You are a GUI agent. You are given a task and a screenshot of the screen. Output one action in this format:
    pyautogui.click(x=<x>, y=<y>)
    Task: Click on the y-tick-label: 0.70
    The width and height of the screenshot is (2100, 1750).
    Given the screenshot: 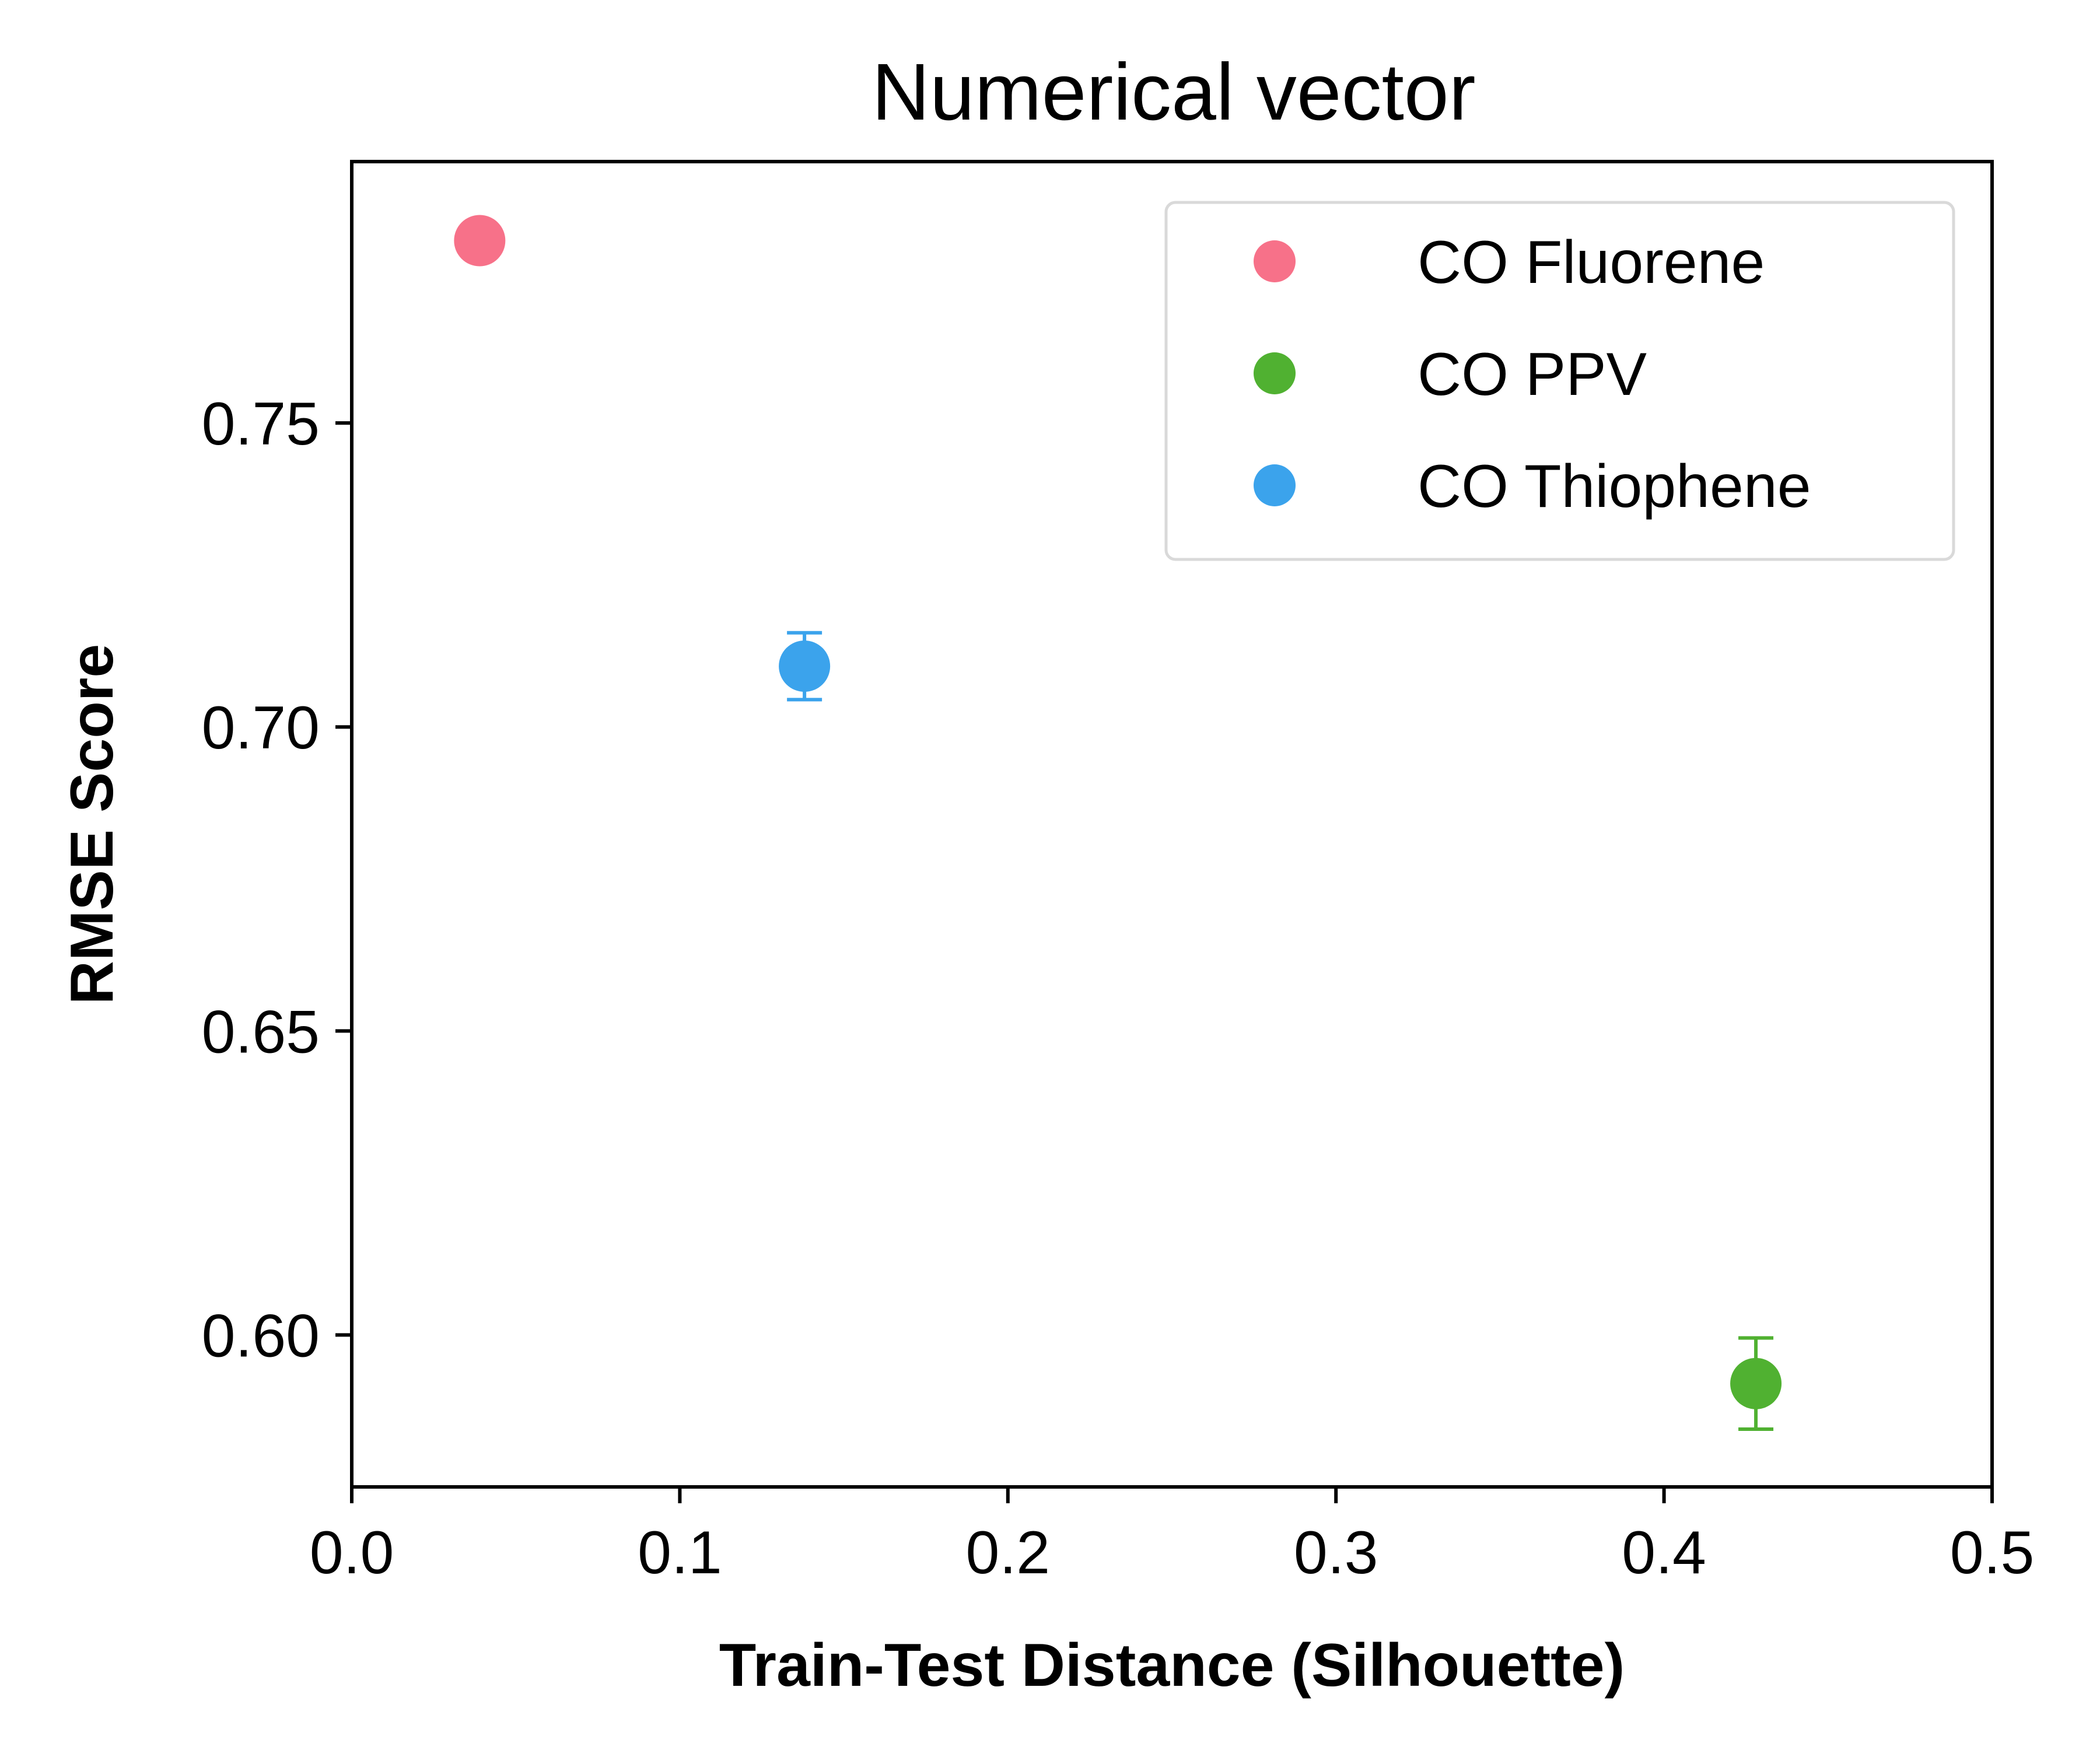 What is the action you would take?
    pyautogui.click(x=261, y=728)
    